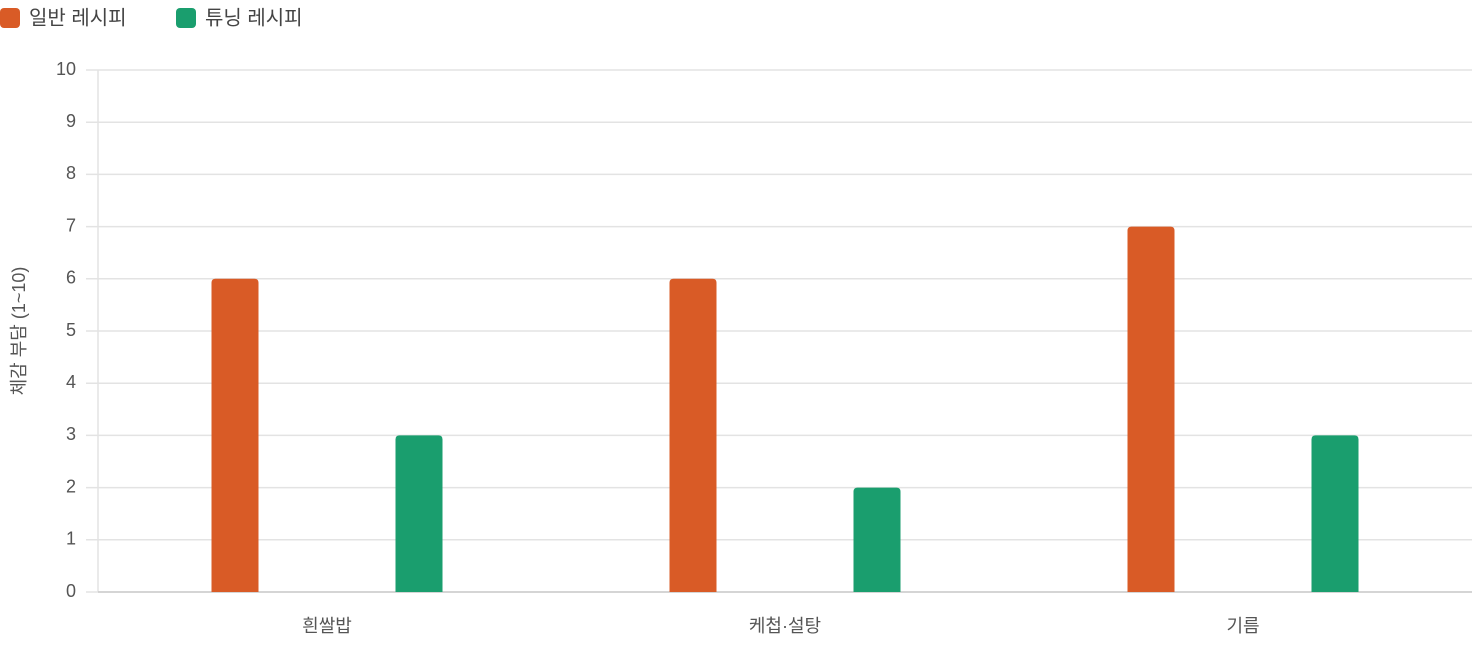 The image size is (1472, 650). Describe the element at coordinates (254, 17) in the screenshot. I see `legend-label: 튜닝 레시피` at that location.